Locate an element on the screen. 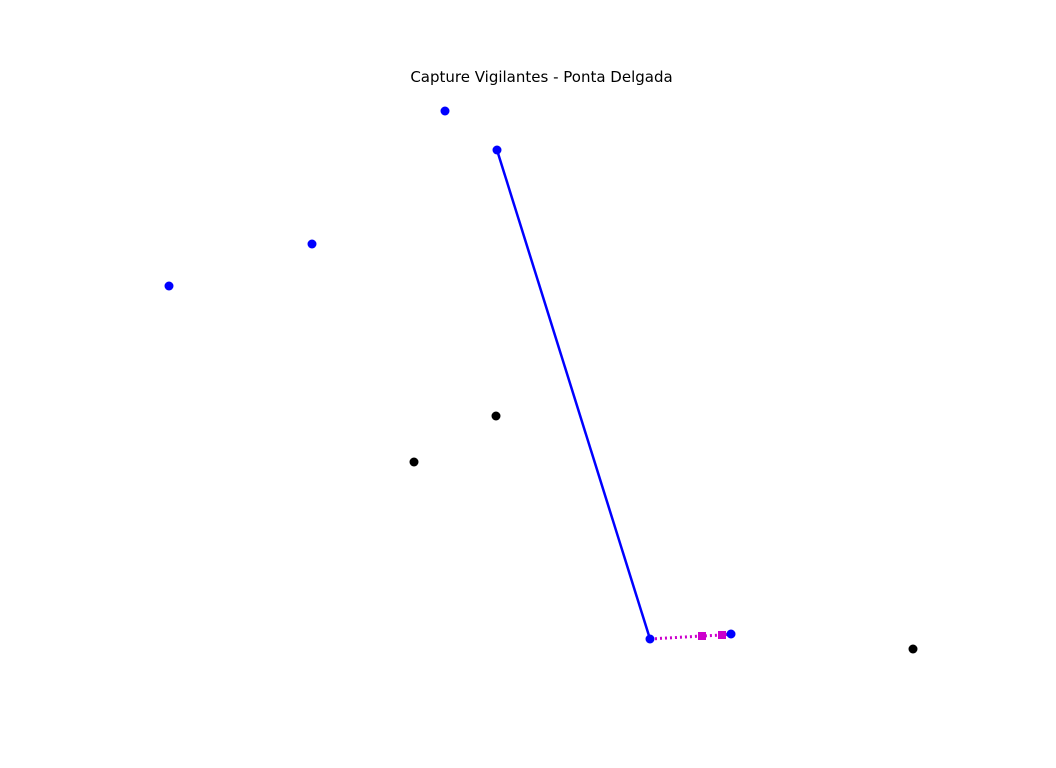 This screenshot has width=1056, height=768. series-3-line is located at coordinates (690, 636).